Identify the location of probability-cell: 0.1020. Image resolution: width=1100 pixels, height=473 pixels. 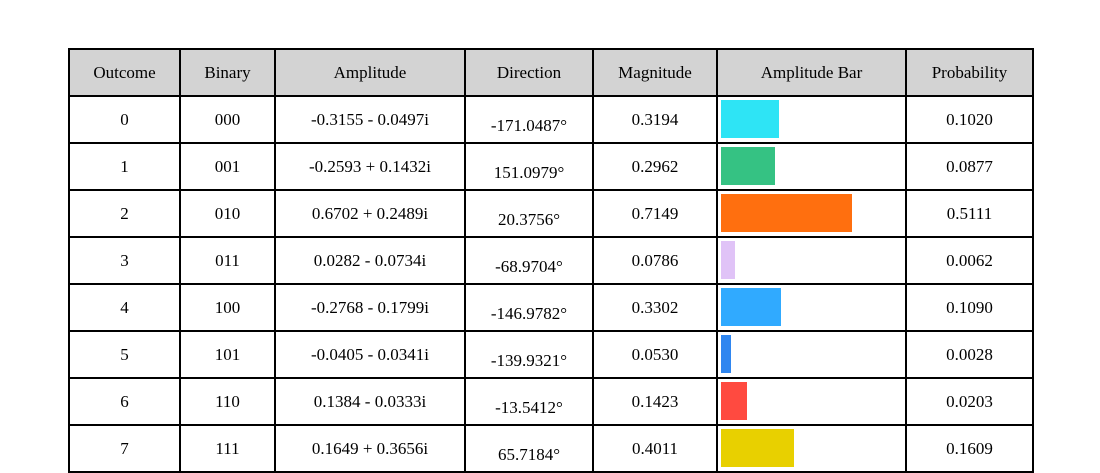
(969, 119).